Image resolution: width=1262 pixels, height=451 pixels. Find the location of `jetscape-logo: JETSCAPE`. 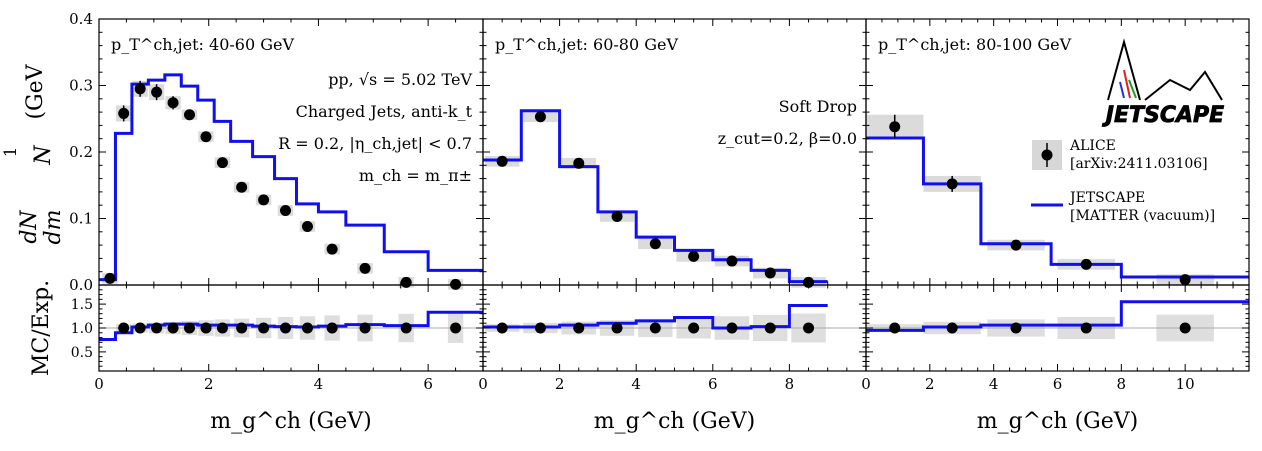

jetscape-logo: JETSCAPE is located at coordinates (1163, 83).